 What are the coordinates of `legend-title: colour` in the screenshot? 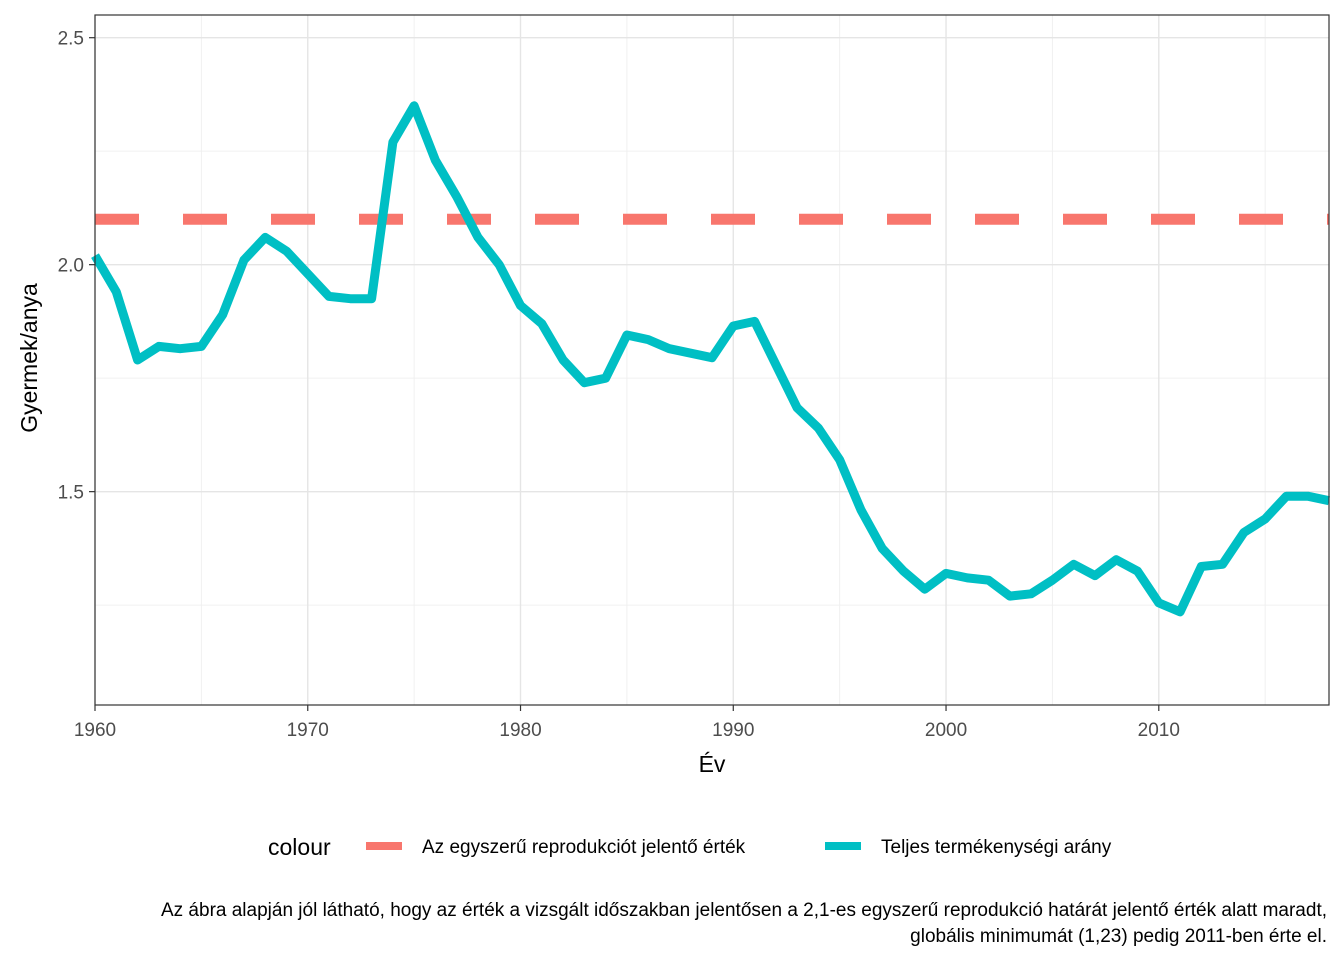 It's located at (299, 847).